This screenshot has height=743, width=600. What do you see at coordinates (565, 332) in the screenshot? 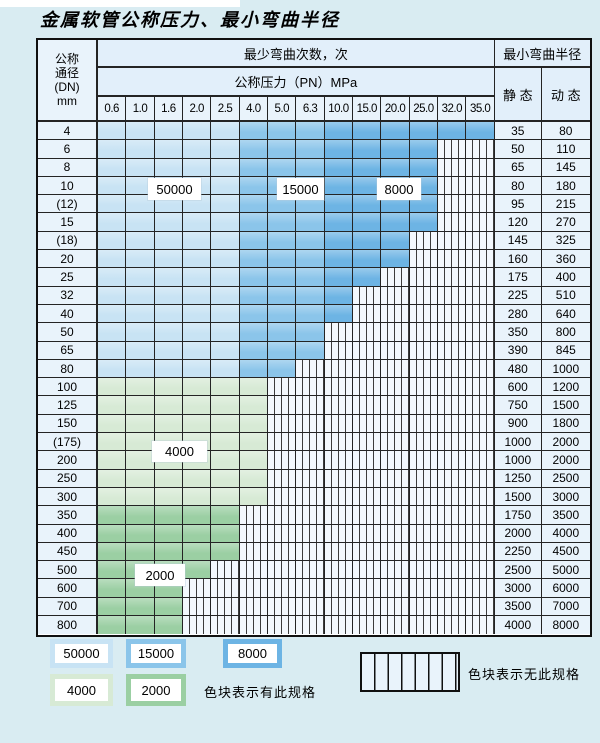
I see `dynamic-radius-value: 800` at bounding box center [565, 332].